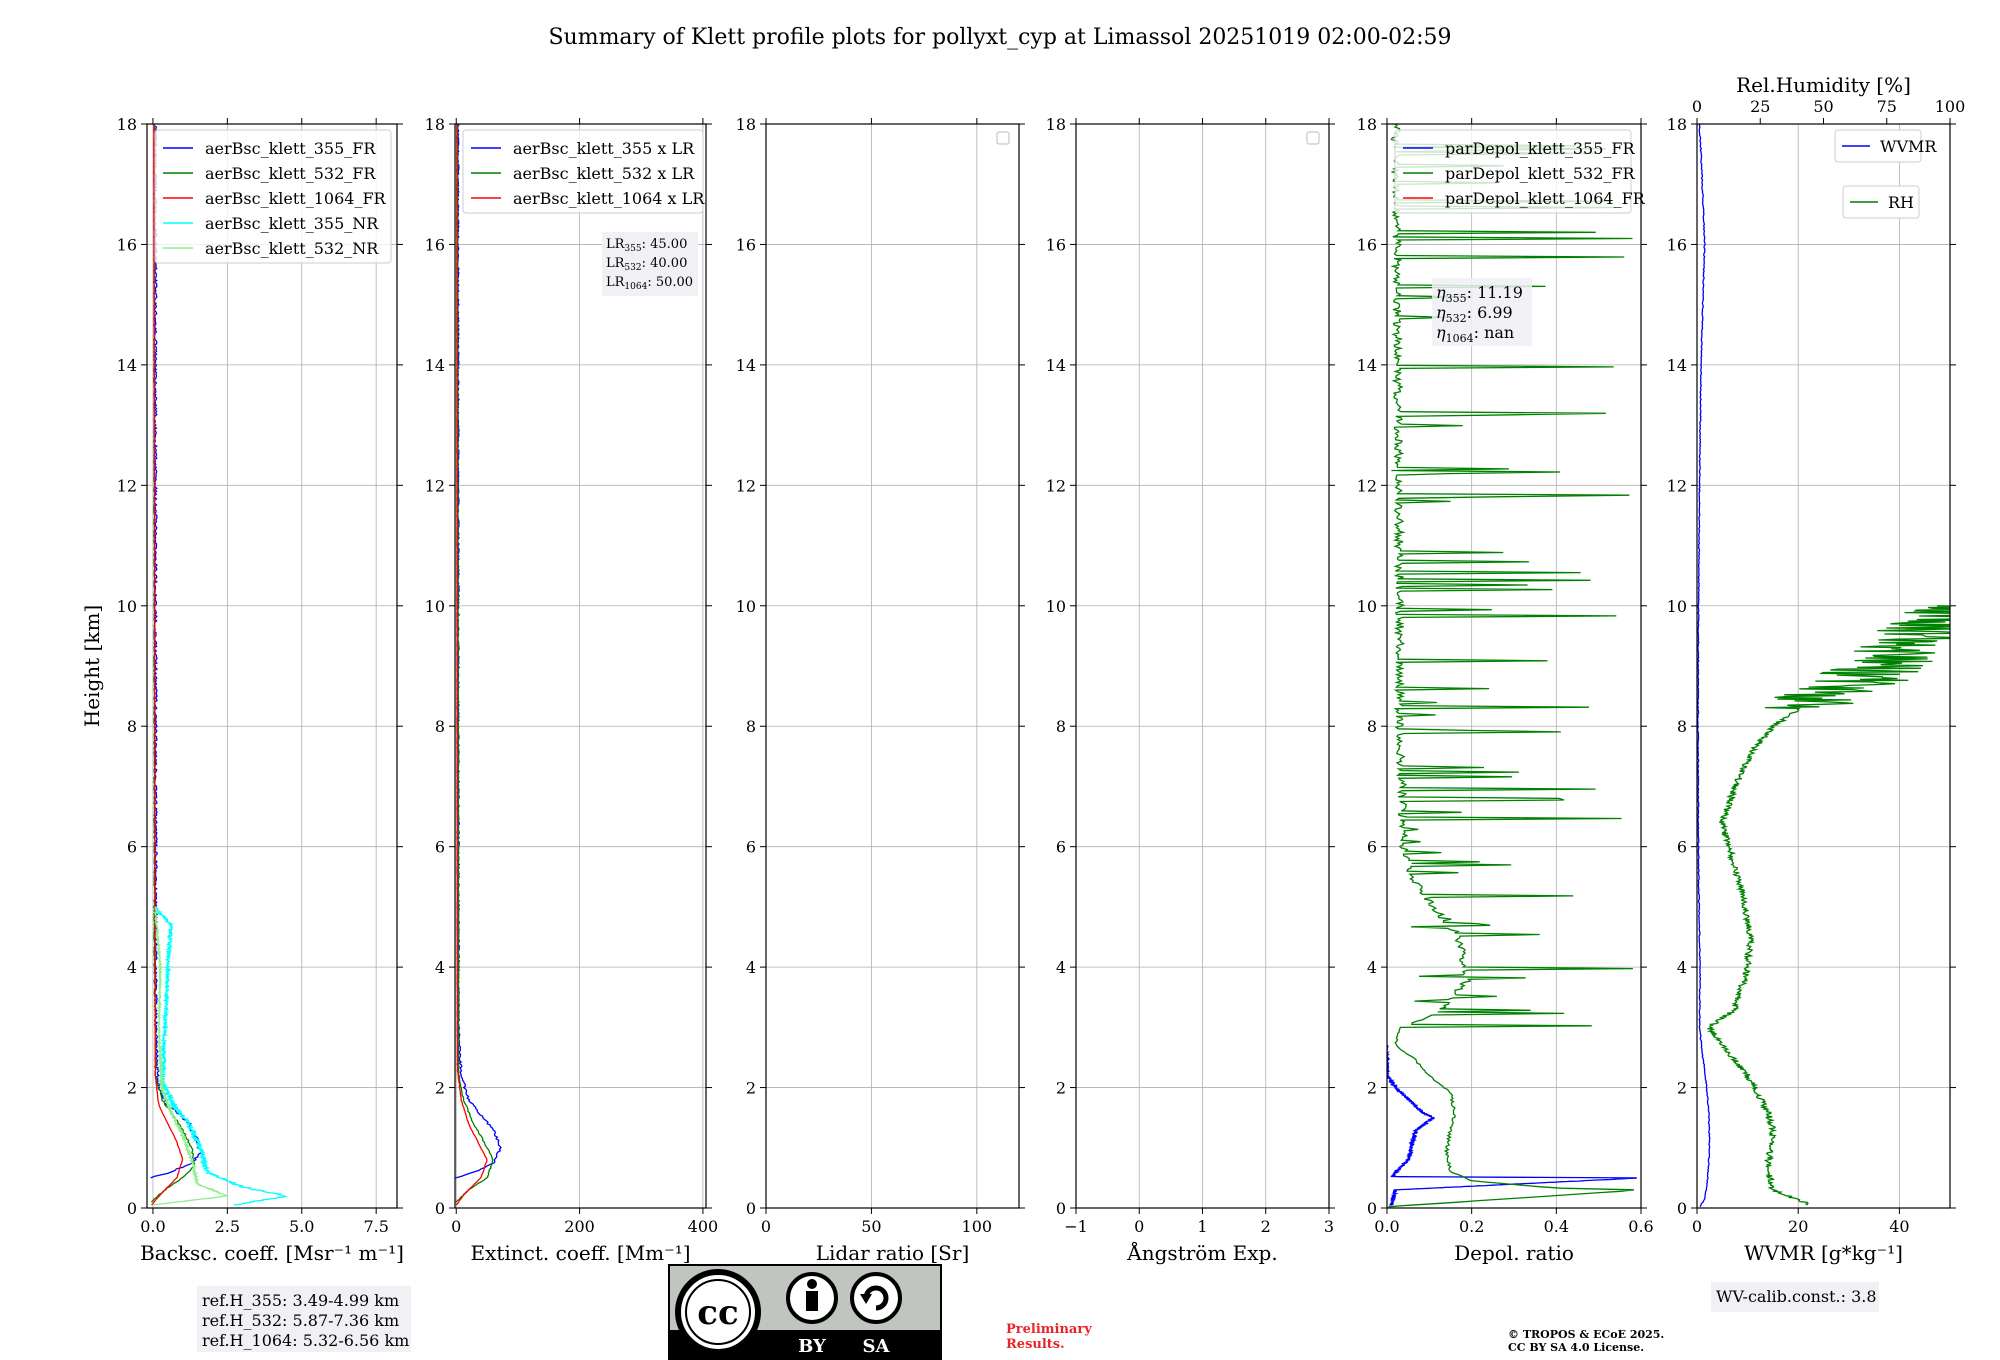  What do you see at coordinates (977, 1226) in the screenshot?
I see `x-tick-label: 100` at bounding box center [977, 1226].